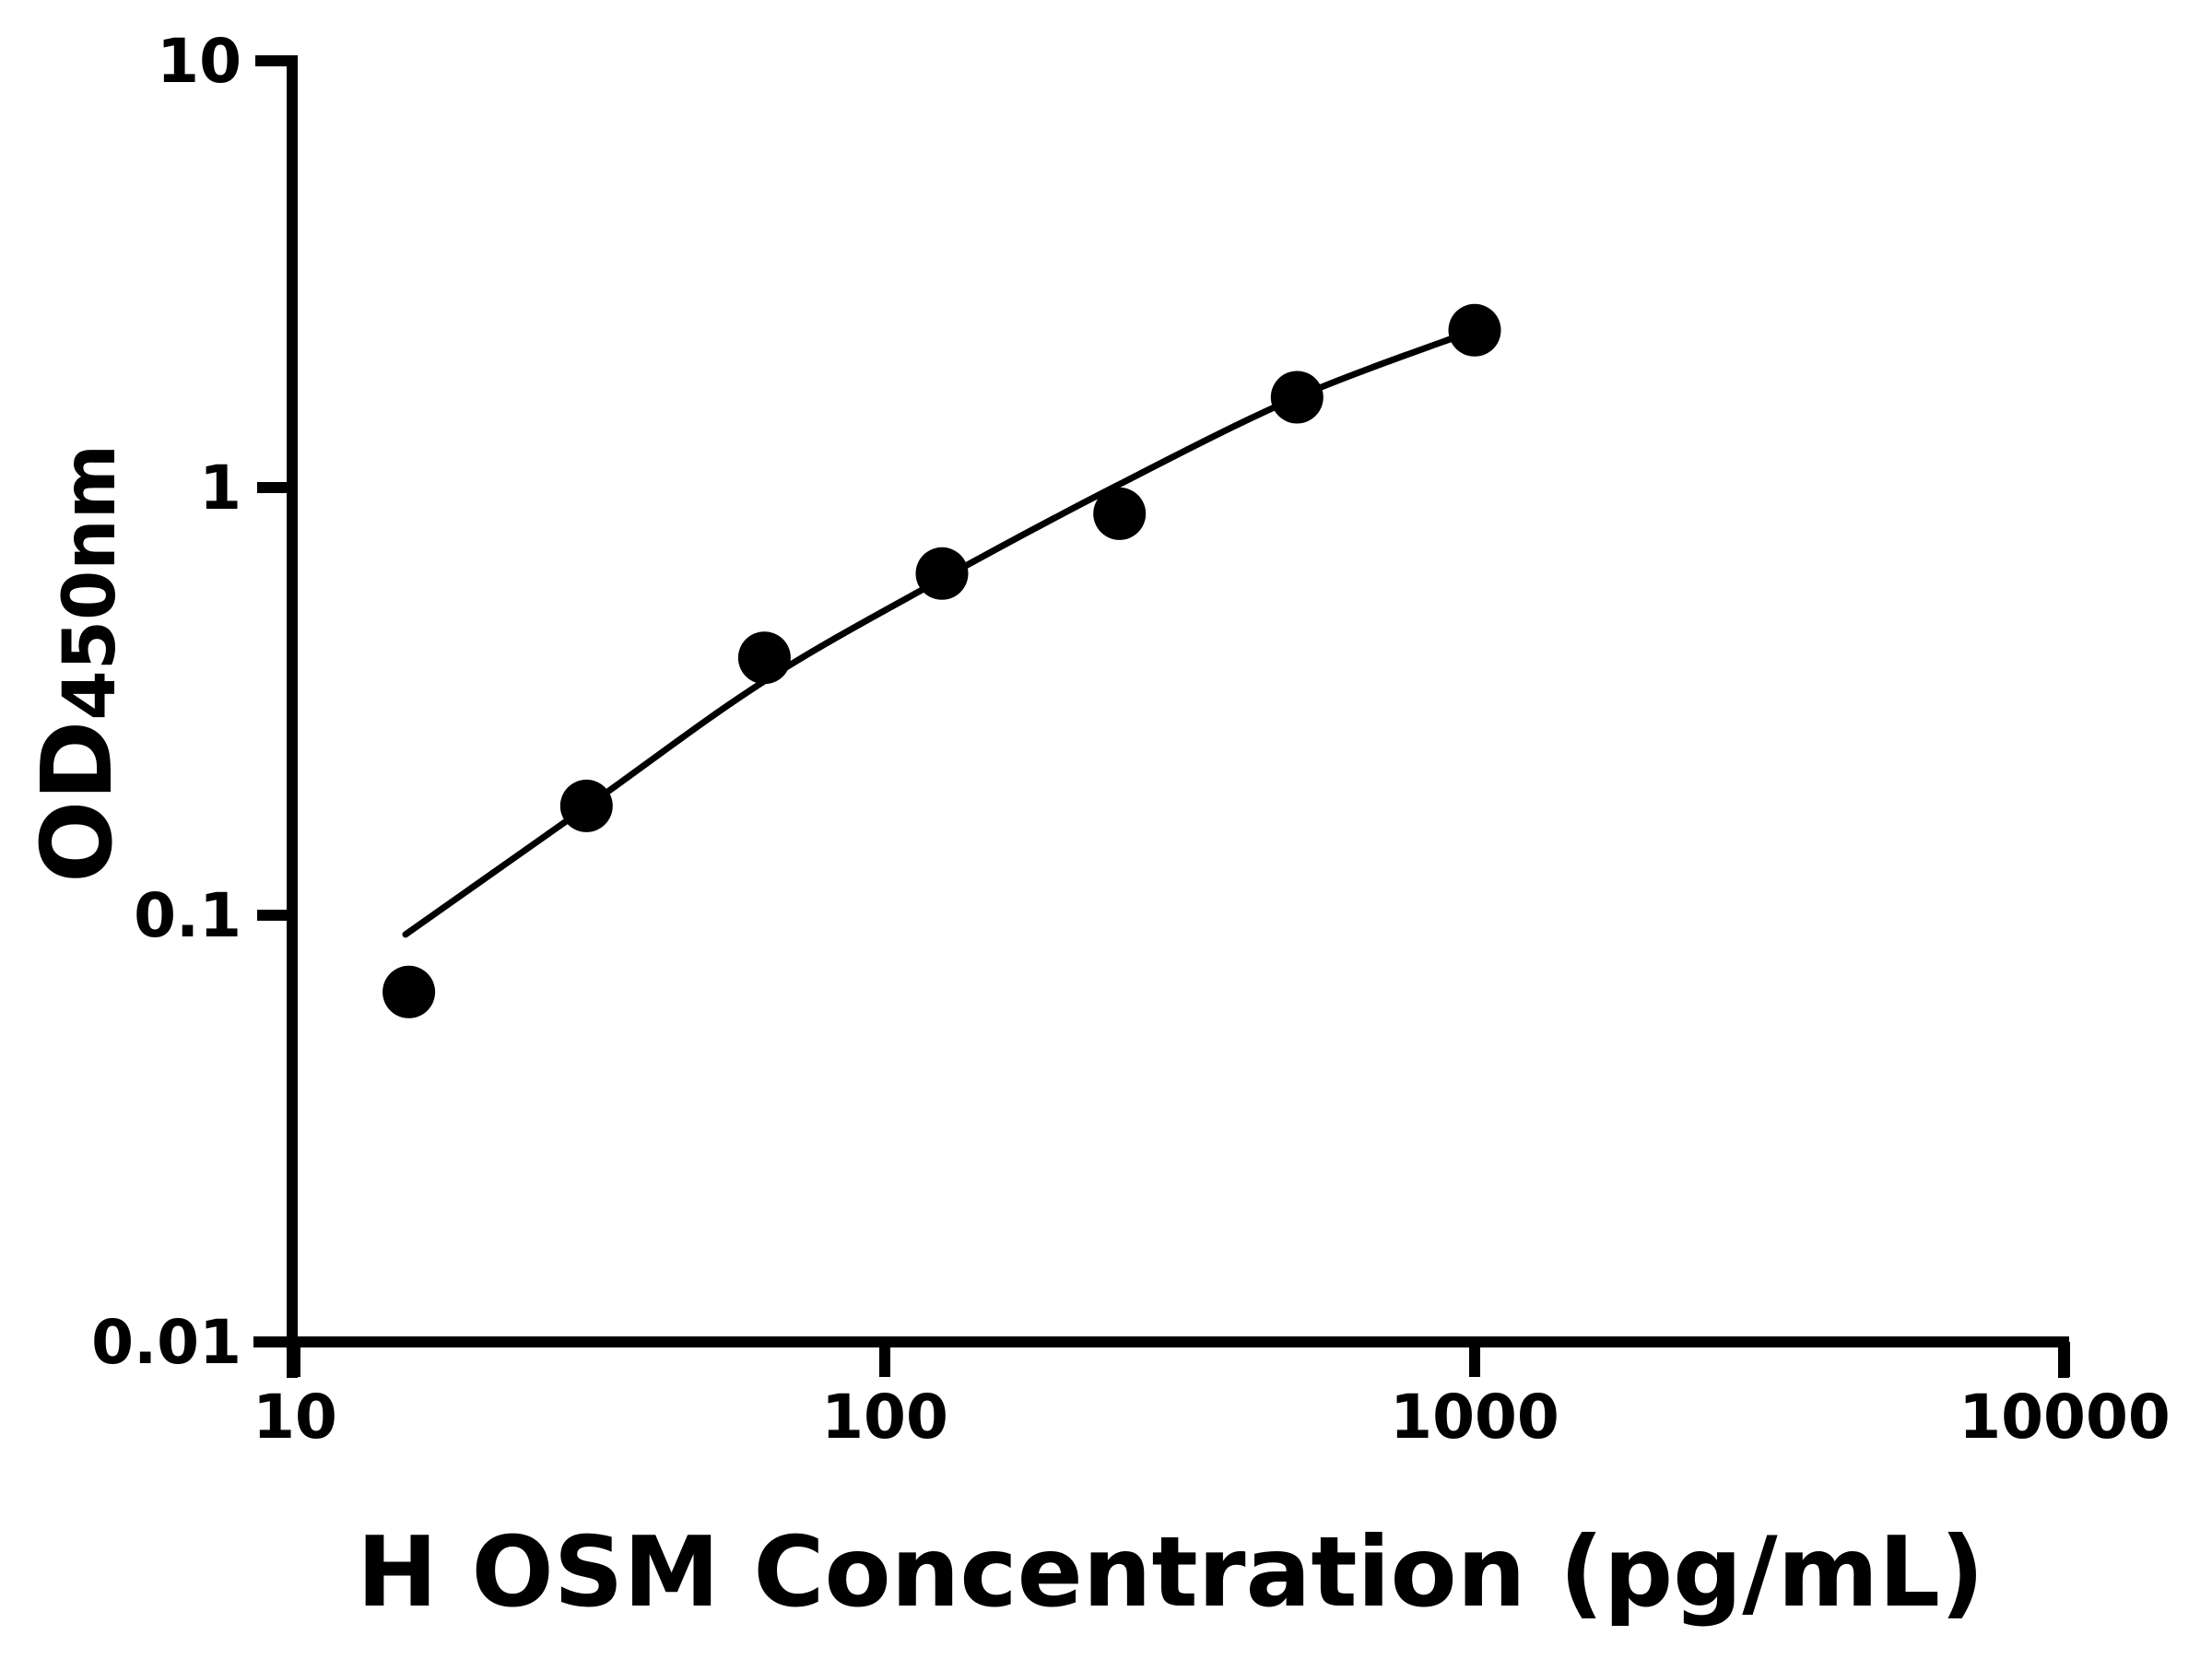 The height and width of the screenshot is (1659, 2212). Describe the element at coordinates (2065, 1417) in the screenshot. I see `x-tick-label-10000: 10000` at that location.